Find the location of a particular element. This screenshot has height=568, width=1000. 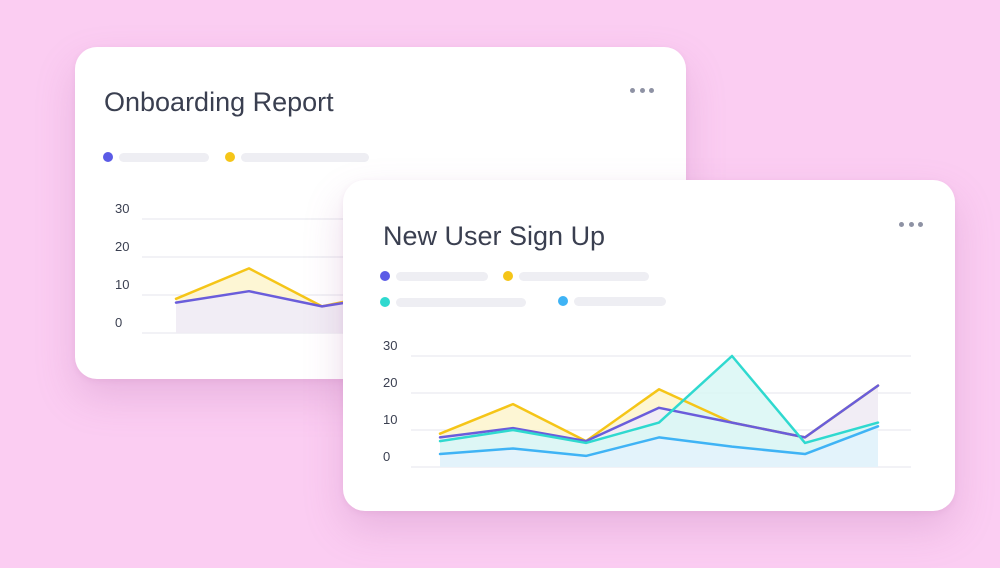

card-title: Onboarding Report is located at coordinates (219, 102).